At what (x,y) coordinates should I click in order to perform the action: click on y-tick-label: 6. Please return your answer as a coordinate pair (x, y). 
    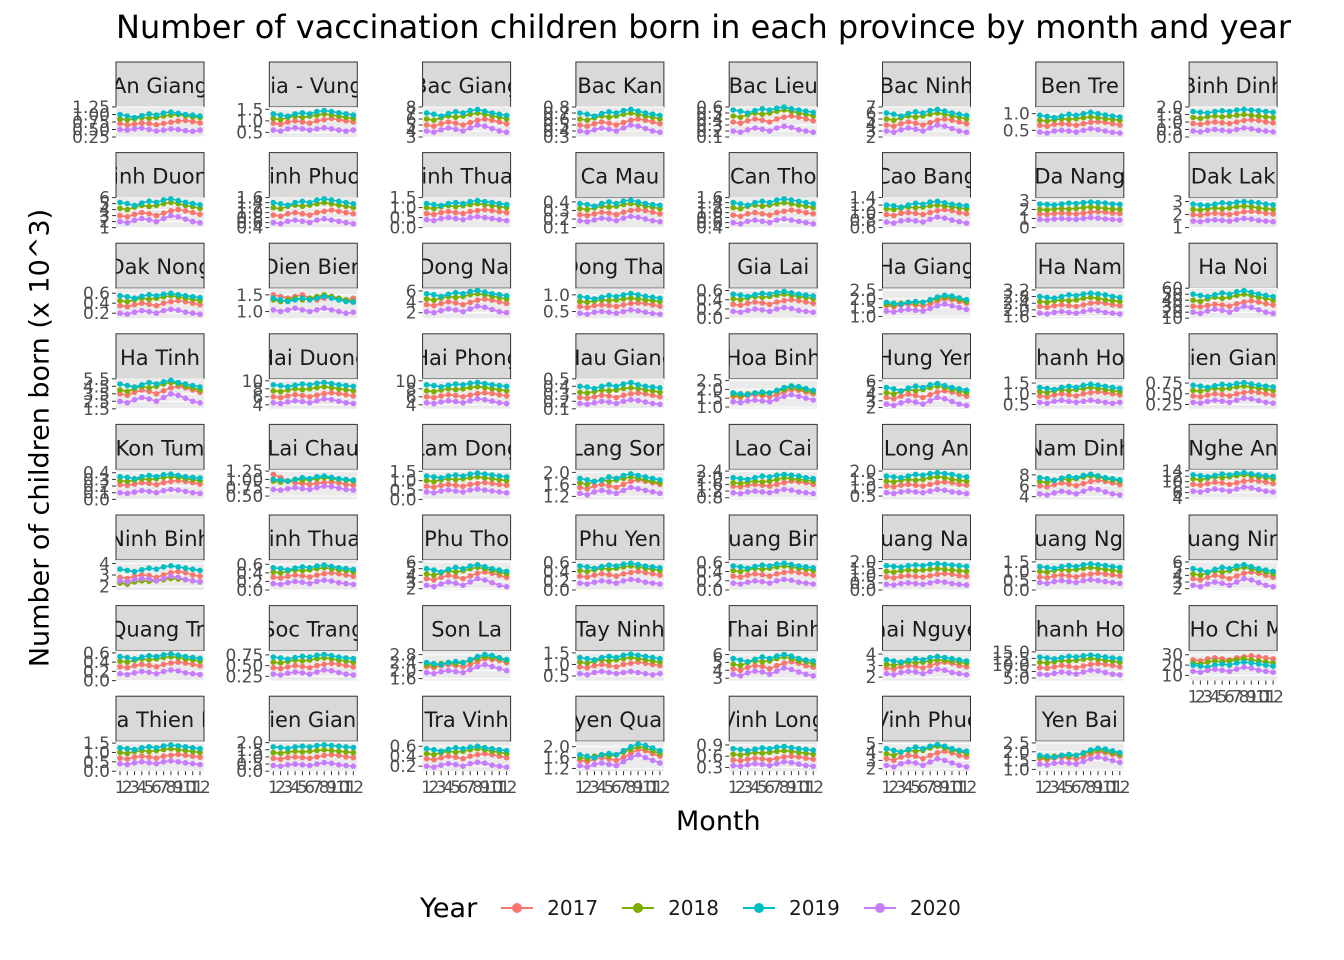
    Looking at the image, I should click on (411, 120).